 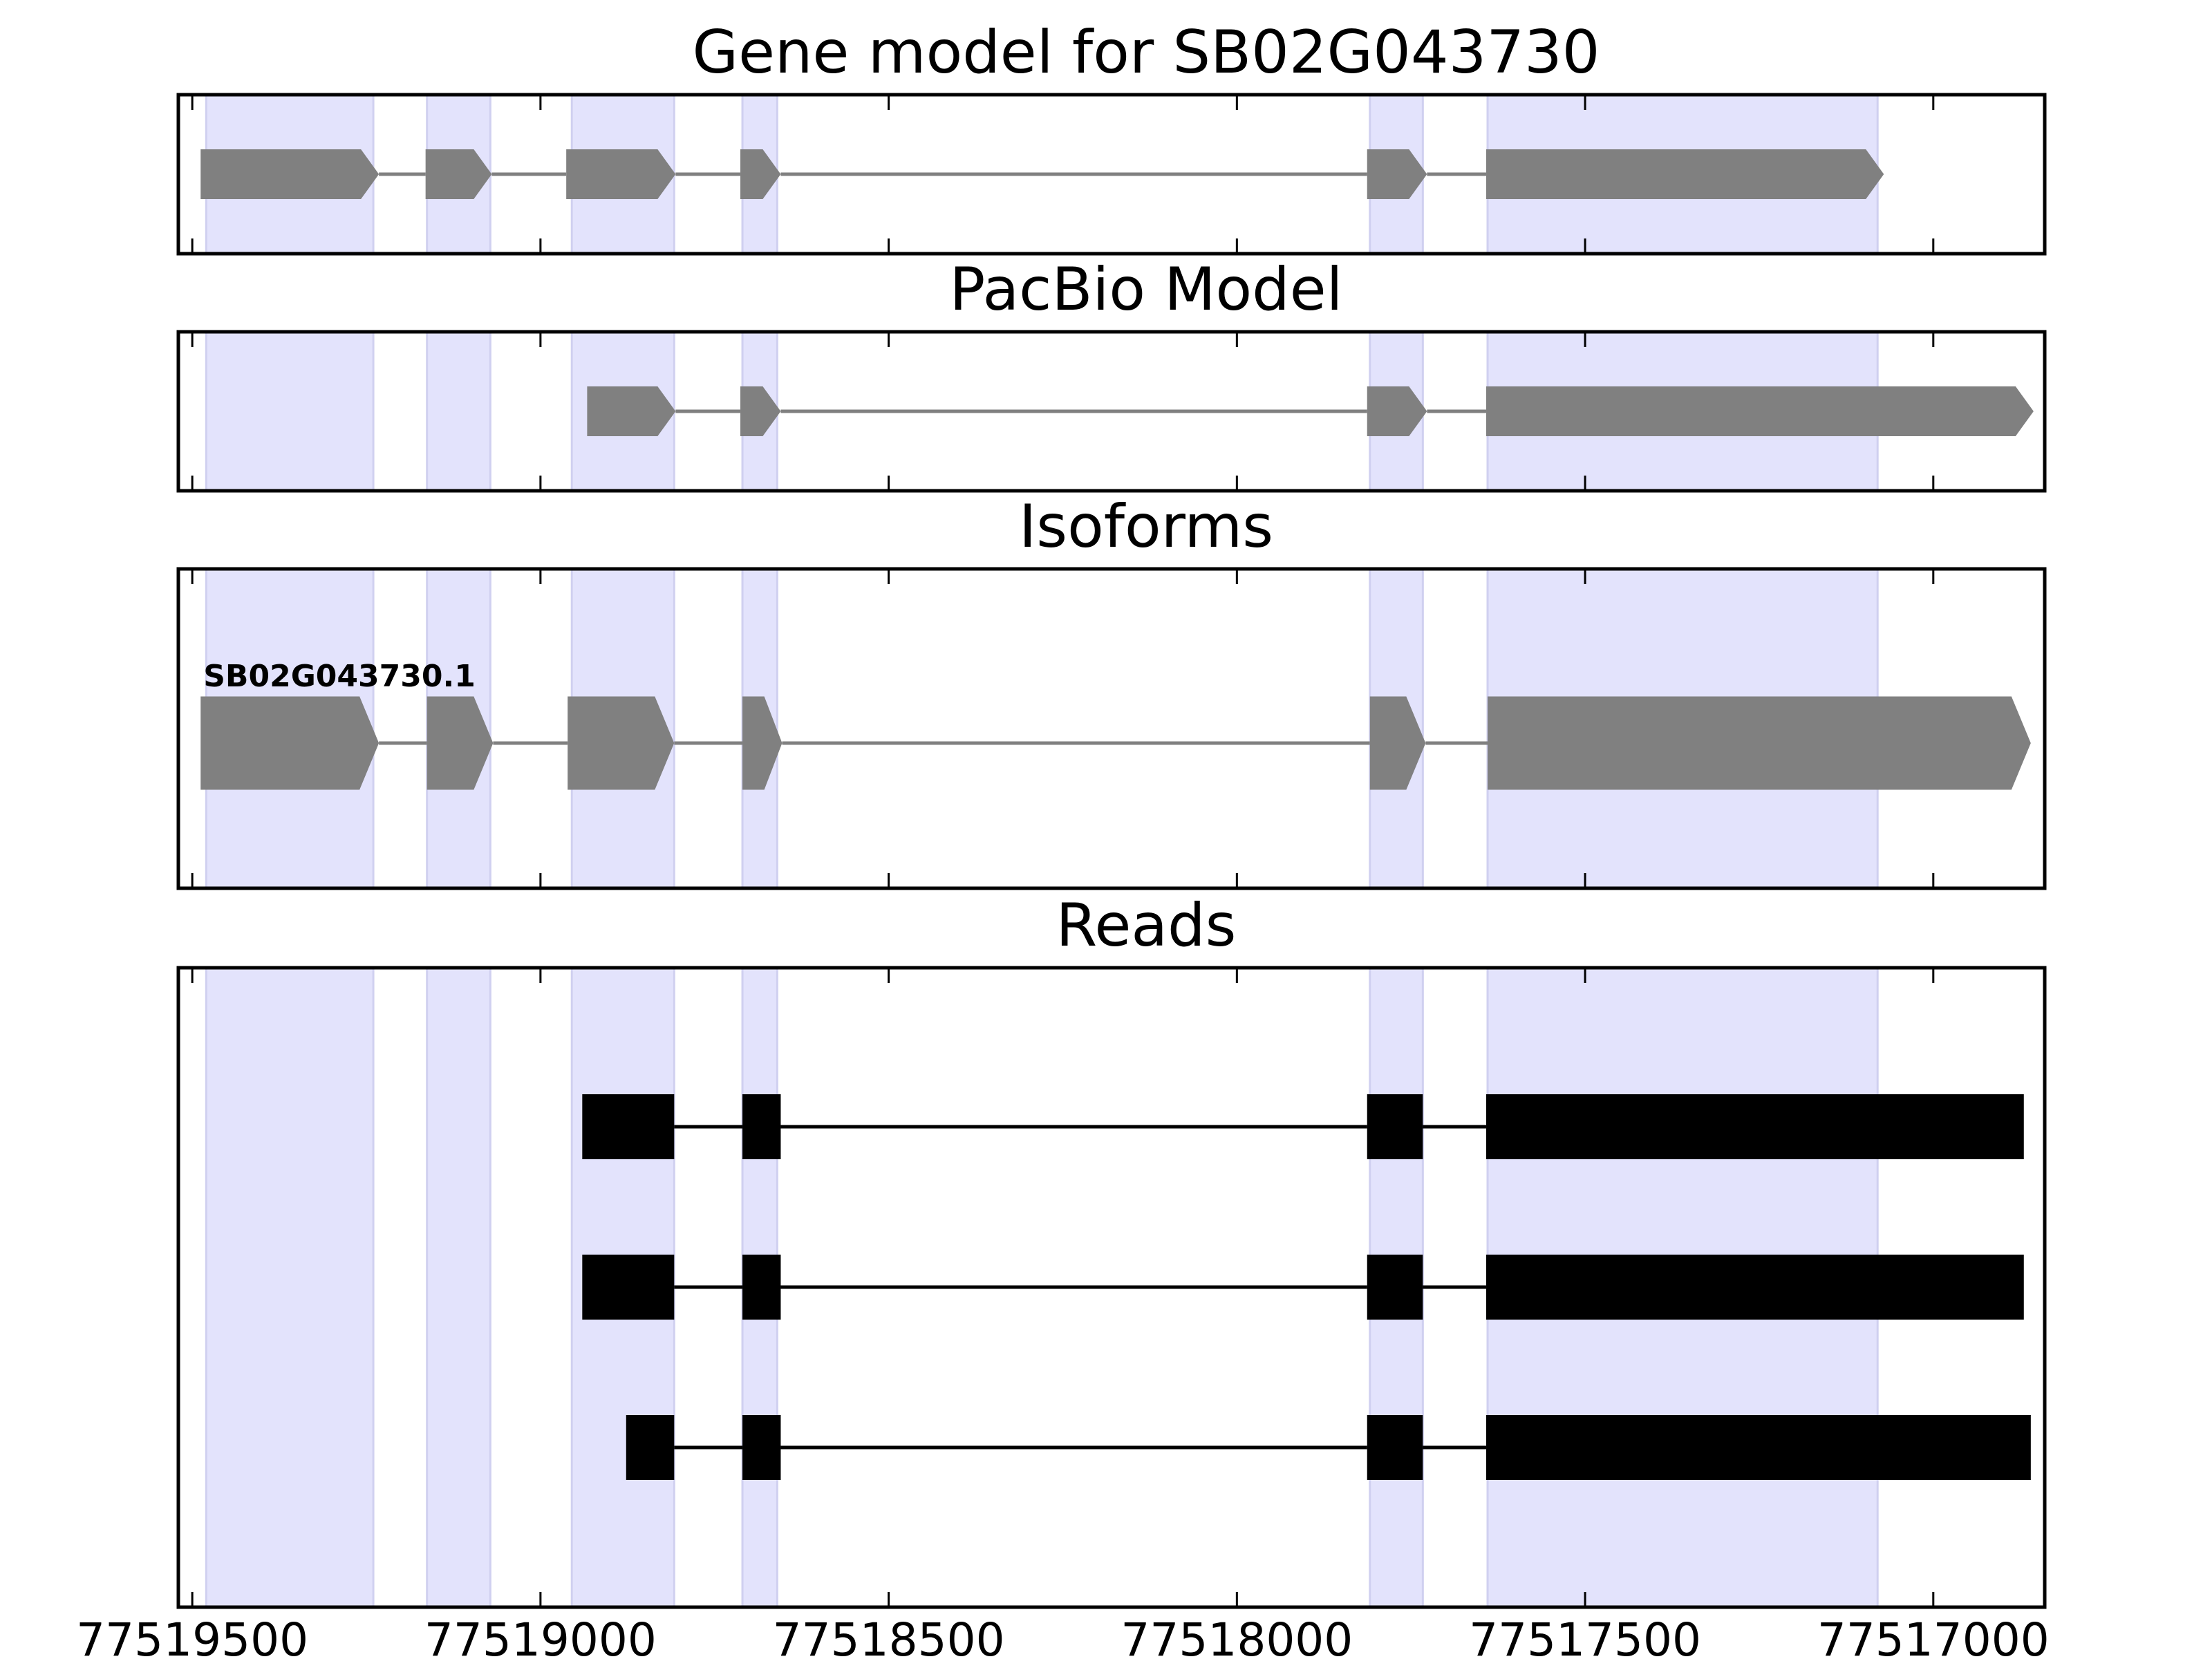 I want to click on panel-2: PacBio Model, so click(x=1111, y=374).